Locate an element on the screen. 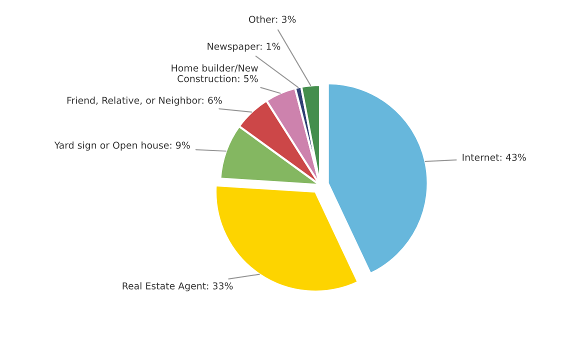 This screenshot has width=577, height=340. slice-label: Home builder/New Construction: 5% is located at coordinates (215, 73).